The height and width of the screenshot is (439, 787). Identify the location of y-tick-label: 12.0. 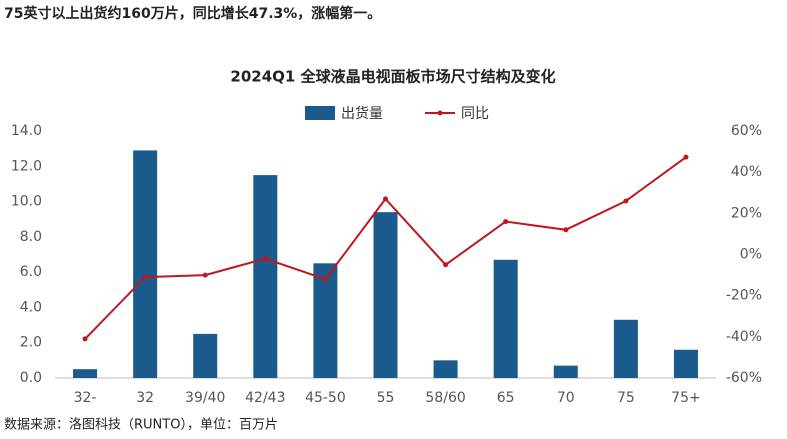
(26, 166).